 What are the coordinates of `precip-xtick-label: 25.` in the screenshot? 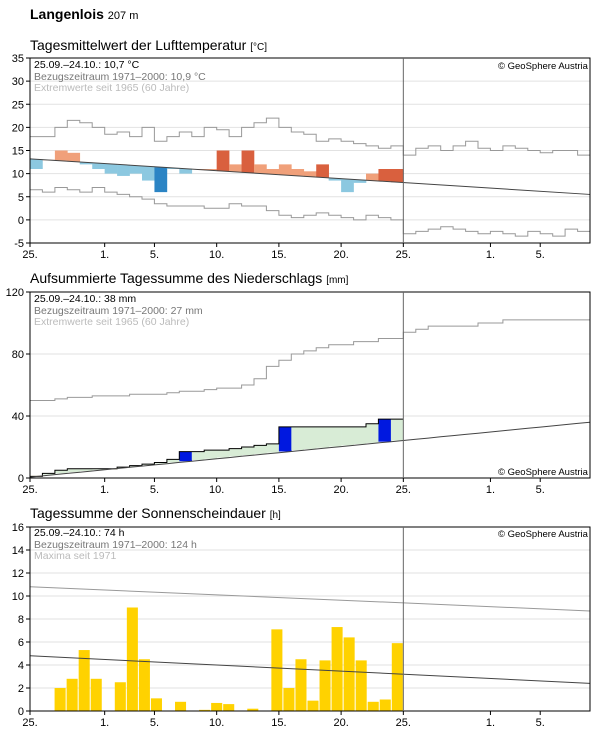 It's located at (403, 490).